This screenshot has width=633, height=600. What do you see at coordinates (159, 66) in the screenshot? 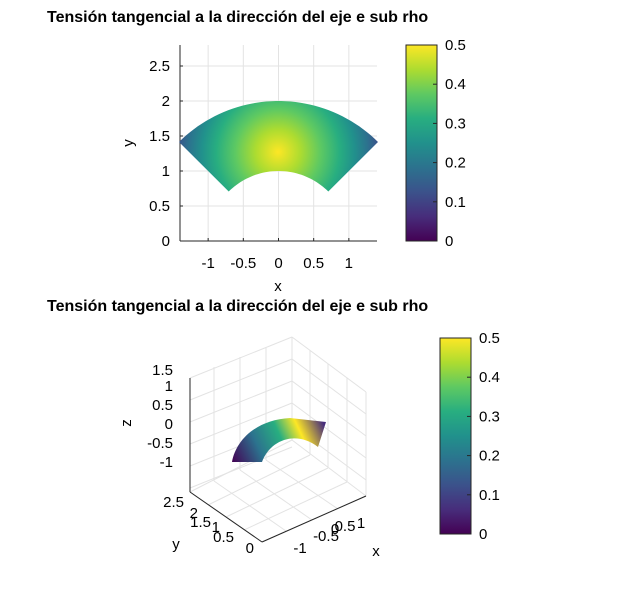
I see `y-tick-label: 2.5` at bounding box center [159, 66].